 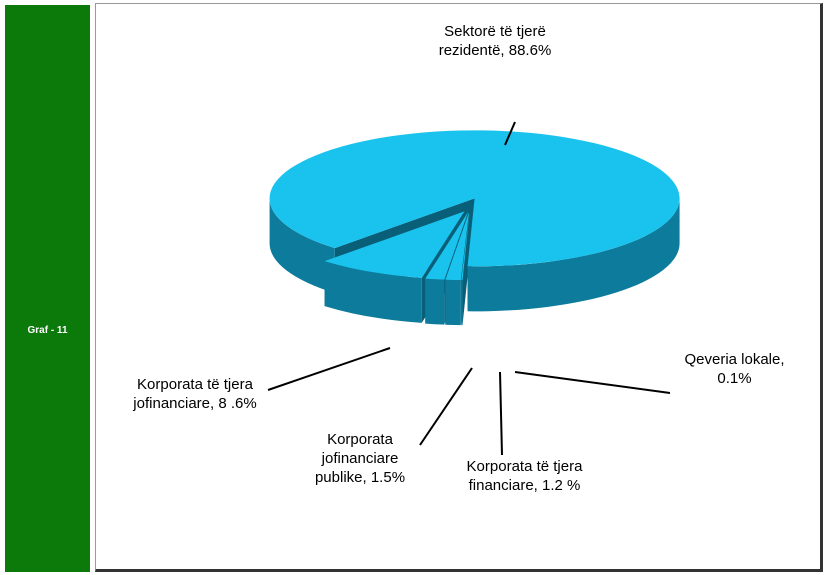 What do you see at coordinates (195, 394) in the screenshot?
I see `slice-label: Korporata të tjera jofinanciare, 8 .6%` at bounding box center [195, 394].